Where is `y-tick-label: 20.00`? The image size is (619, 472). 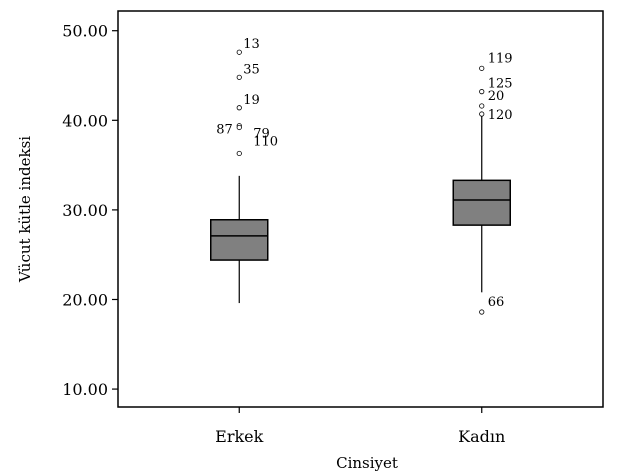
y-tick-label: 20.00 is located at coordinates (85, 299).